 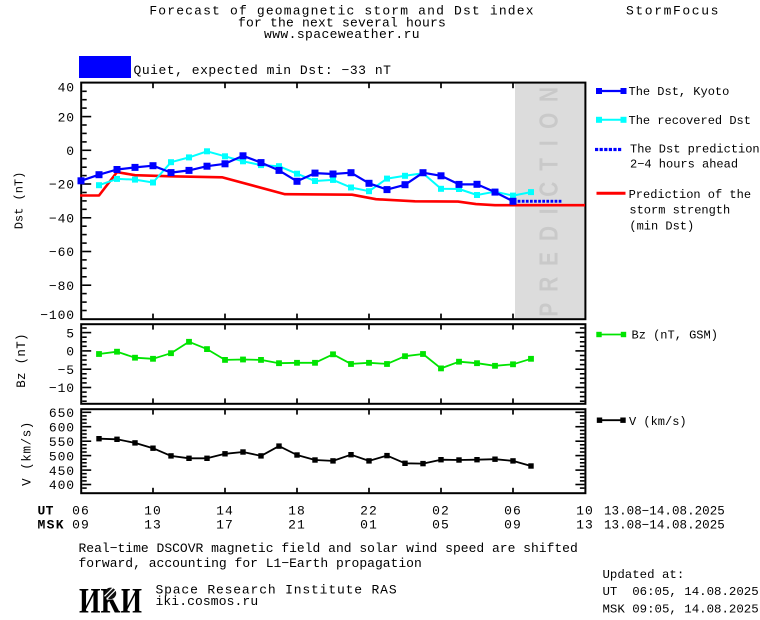 I want to click on svg-text: −40, so click(x=62, y=219).